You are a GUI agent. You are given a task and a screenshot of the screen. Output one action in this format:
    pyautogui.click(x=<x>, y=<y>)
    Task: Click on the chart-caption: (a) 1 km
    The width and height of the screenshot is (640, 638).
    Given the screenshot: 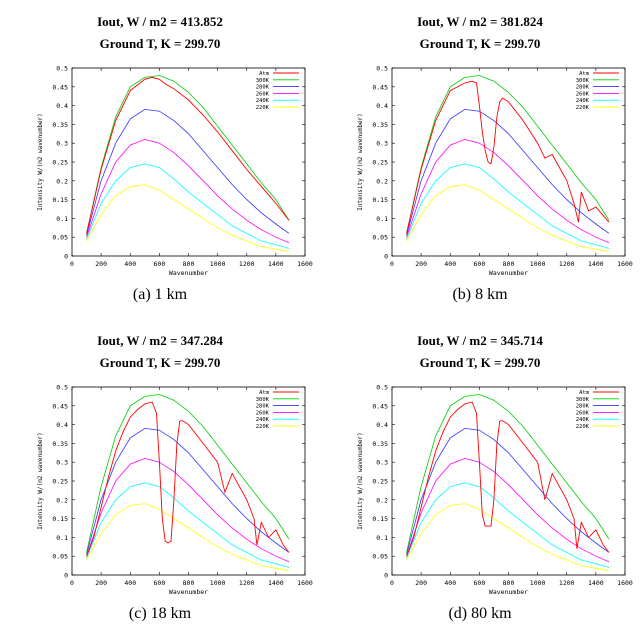 What is the action you would take?
    pyautogui.click(x=160, y=294)
    